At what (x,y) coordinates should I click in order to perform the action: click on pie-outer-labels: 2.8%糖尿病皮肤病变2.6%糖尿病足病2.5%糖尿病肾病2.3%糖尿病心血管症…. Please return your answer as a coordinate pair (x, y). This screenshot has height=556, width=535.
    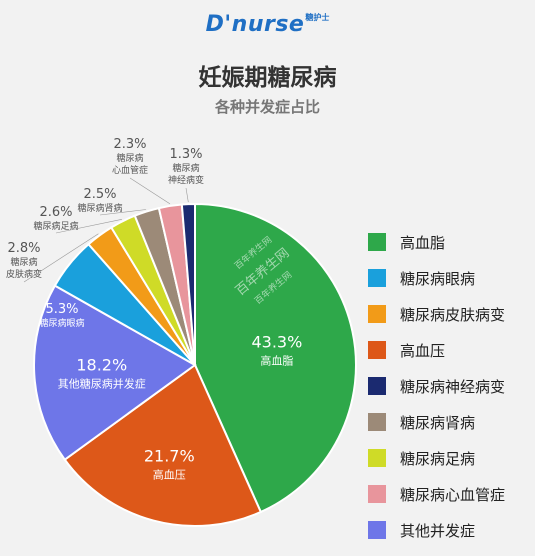
    Looking at the image, I should click on (105, 210).